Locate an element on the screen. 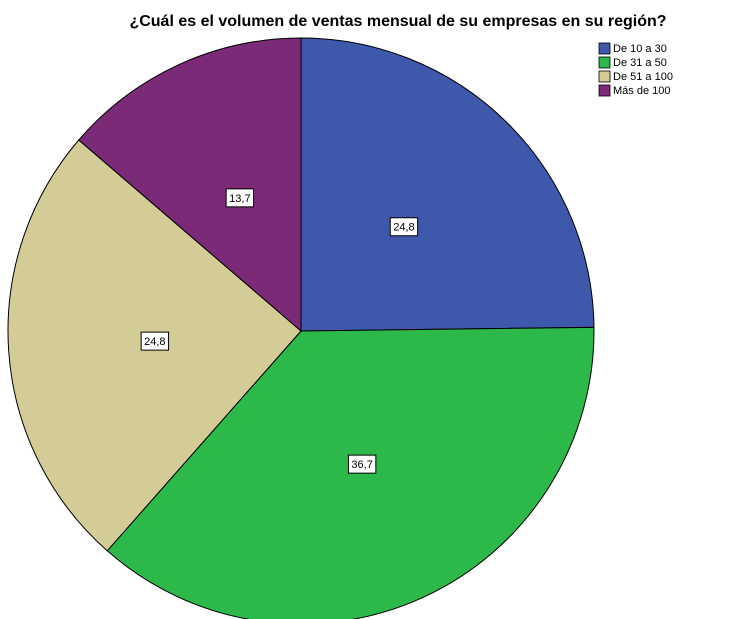 Image resolution: width=740 pixels, height=619 pixels. data-label: 36,7 is located at coordinates (361, 465).